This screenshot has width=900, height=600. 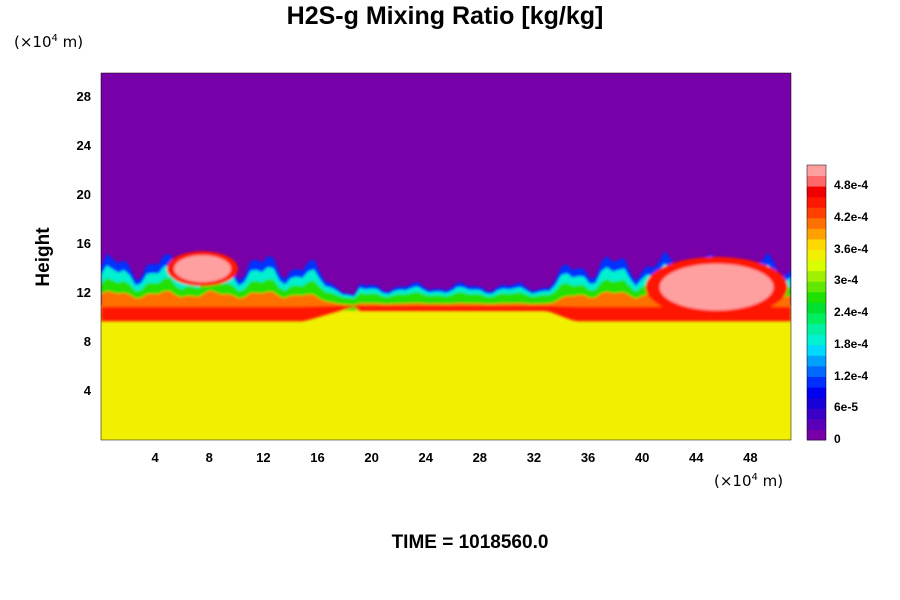 I want to click on y-tick-label: 12, so click(x=83, y=293).